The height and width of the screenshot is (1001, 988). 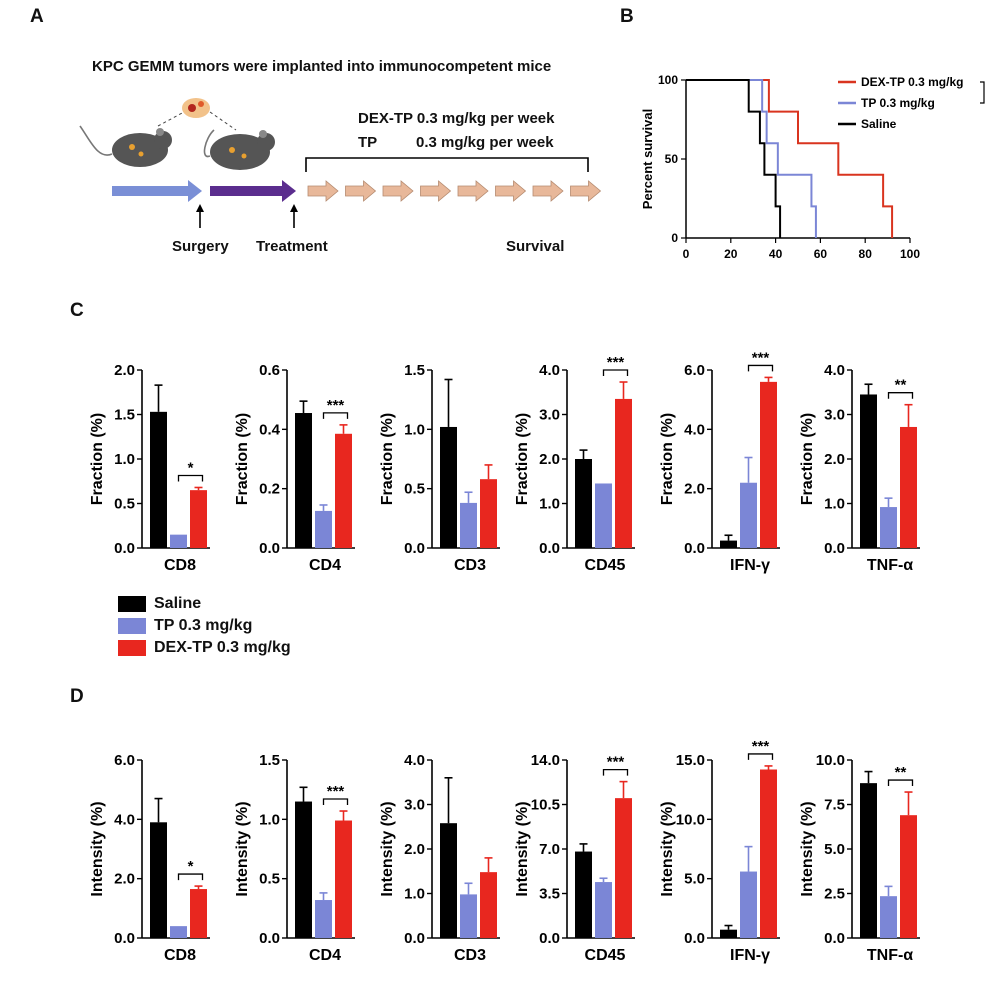 I want to click on x-tick-label: 60, so click(x=821, y=254).